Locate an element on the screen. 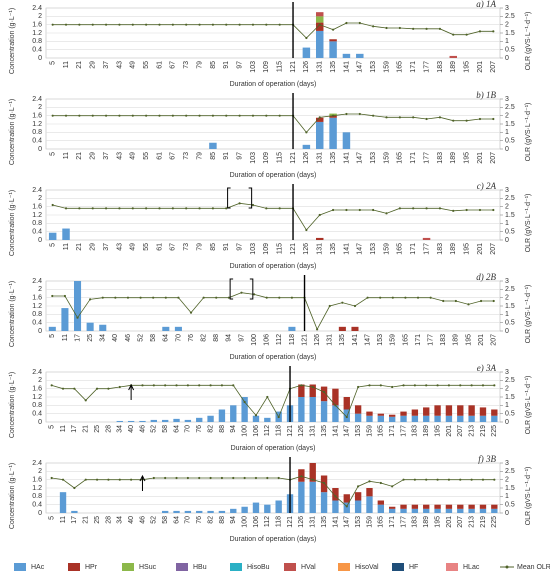  y2-tick-label: 0.5 is located at coordinates (510, 323).